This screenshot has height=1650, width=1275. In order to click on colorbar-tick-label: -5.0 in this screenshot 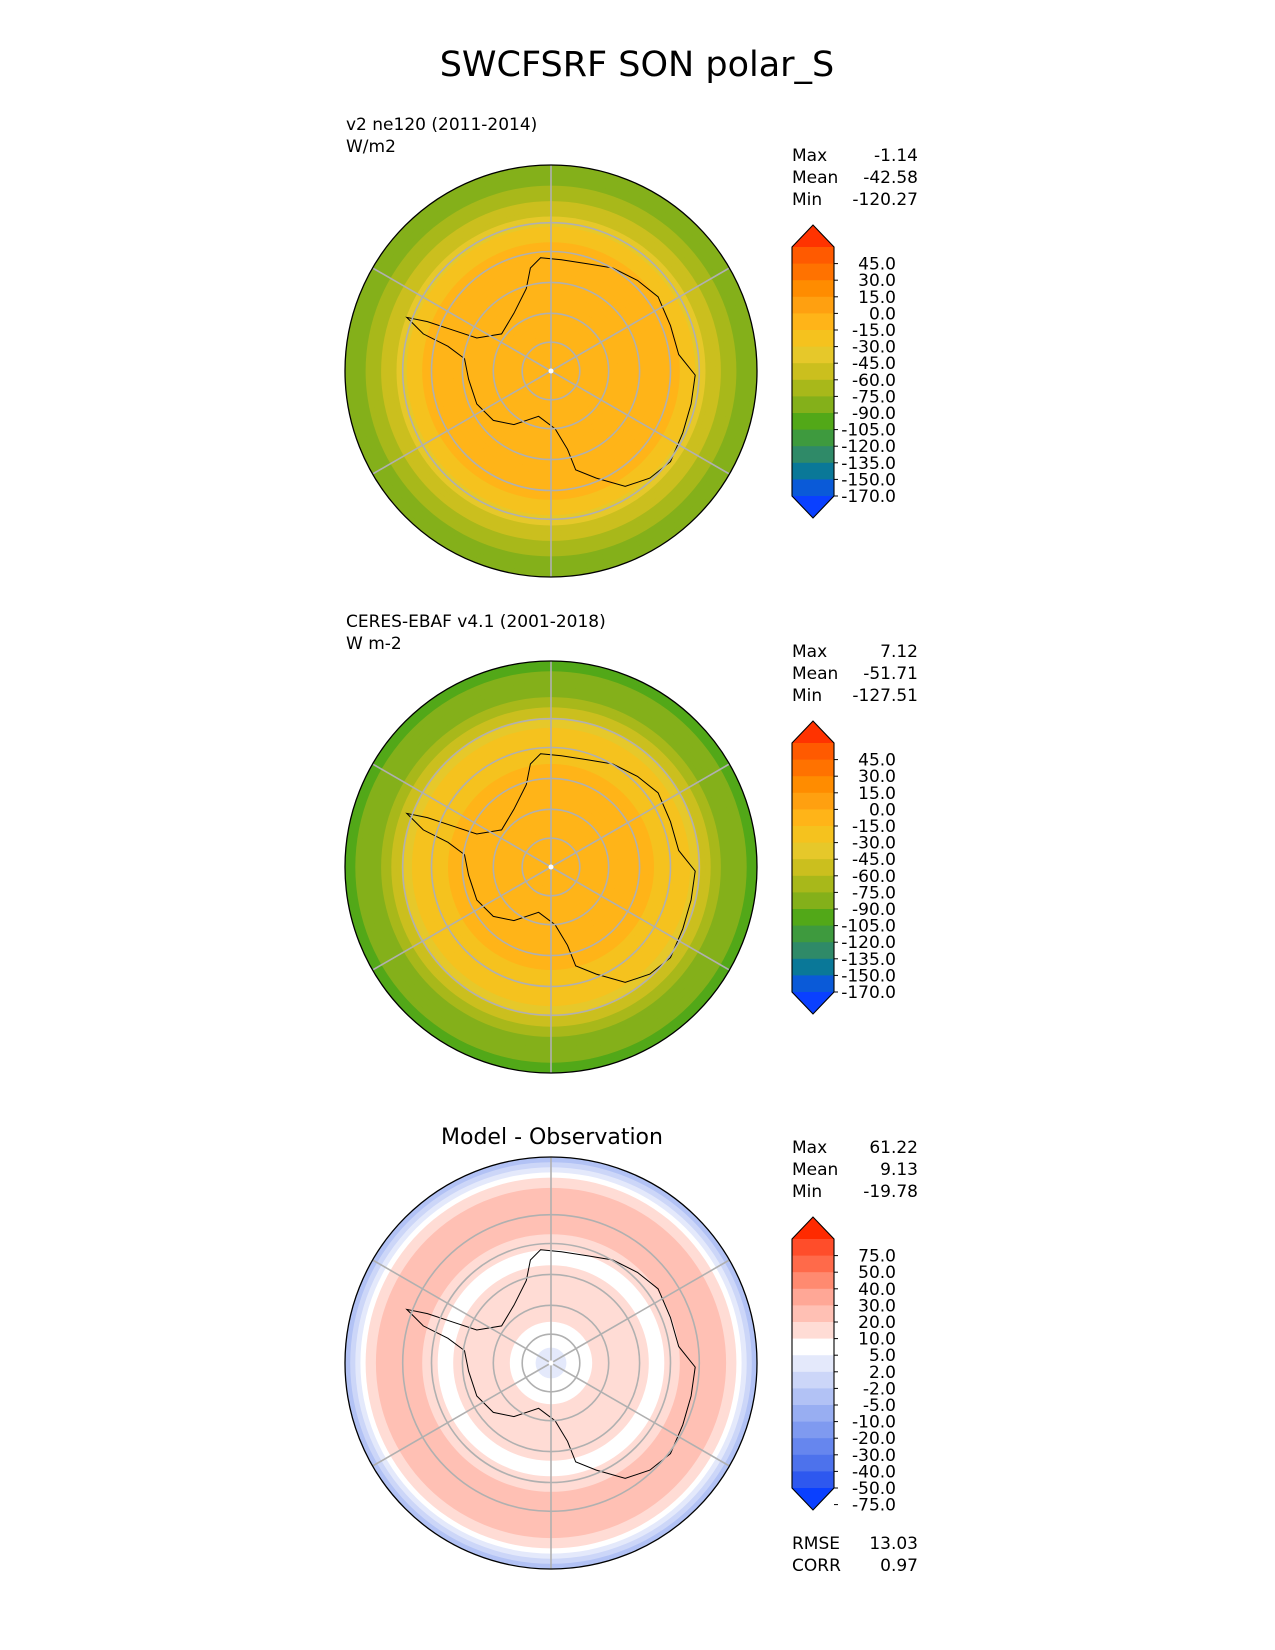, I will do `click(879, 1406)`.